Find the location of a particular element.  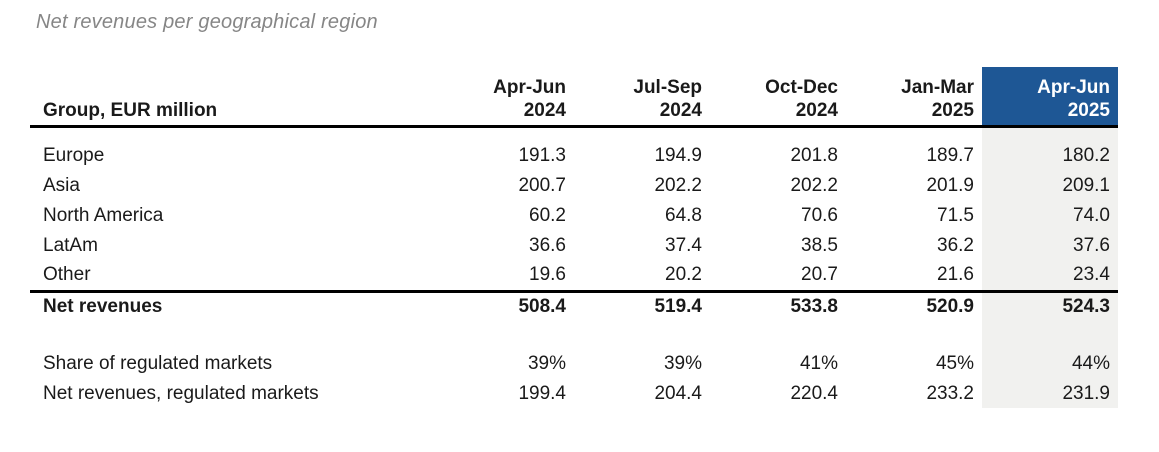

value-cell: 19.6 is located at coordinates (547, 275).